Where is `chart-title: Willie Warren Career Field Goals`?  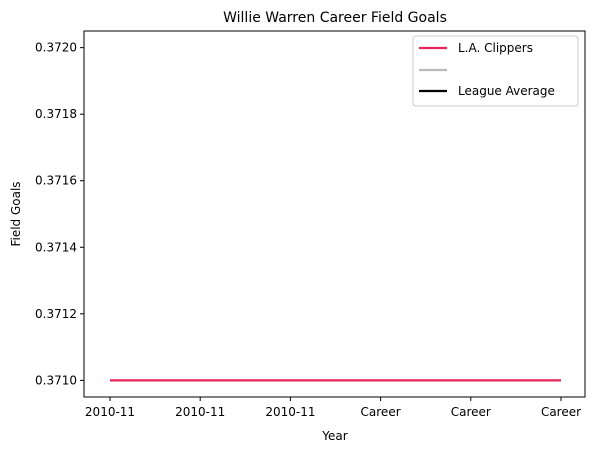
chart-title: Willie Warren Career Field Goals is located at coordinates (335, 18).